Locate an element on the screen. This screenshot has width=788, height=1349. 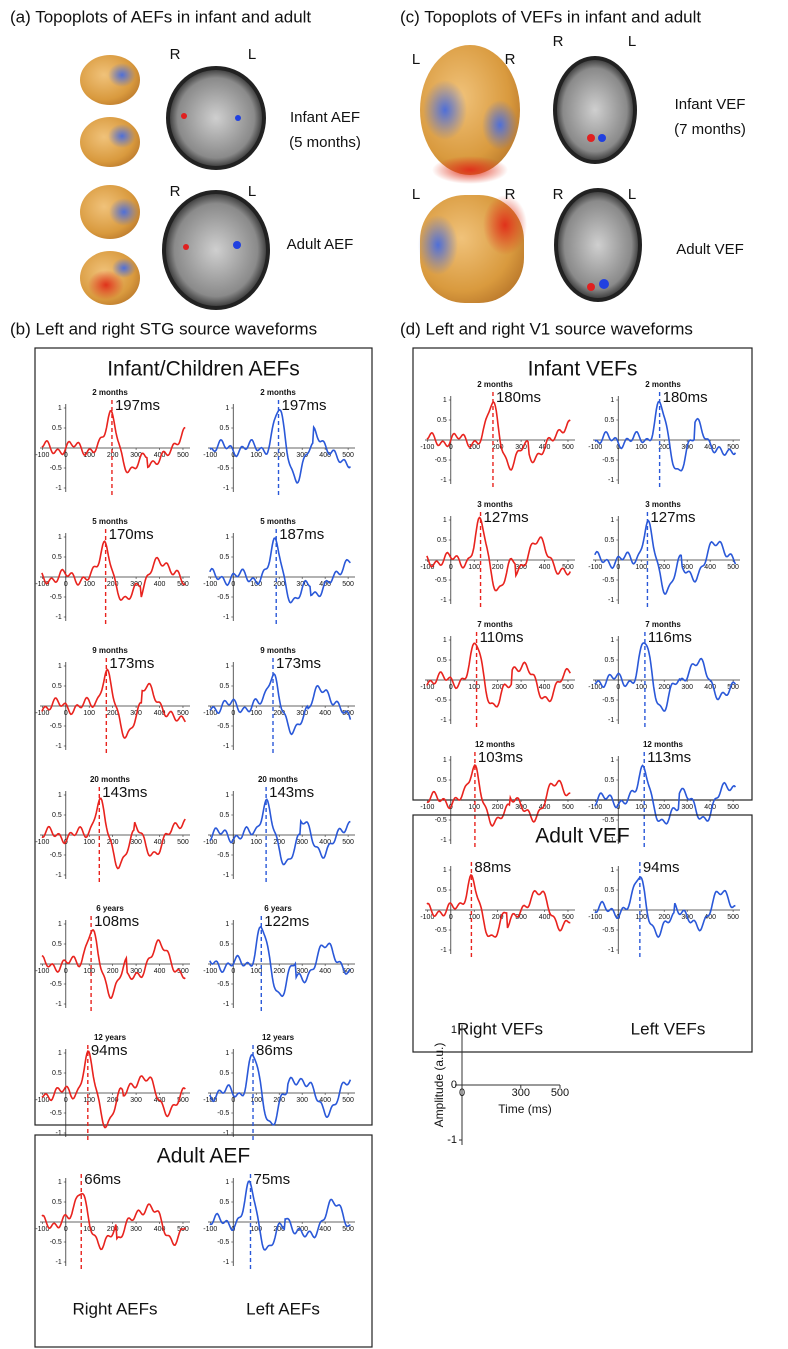
latency-label: 110ms is located at coordinates (502, 637).